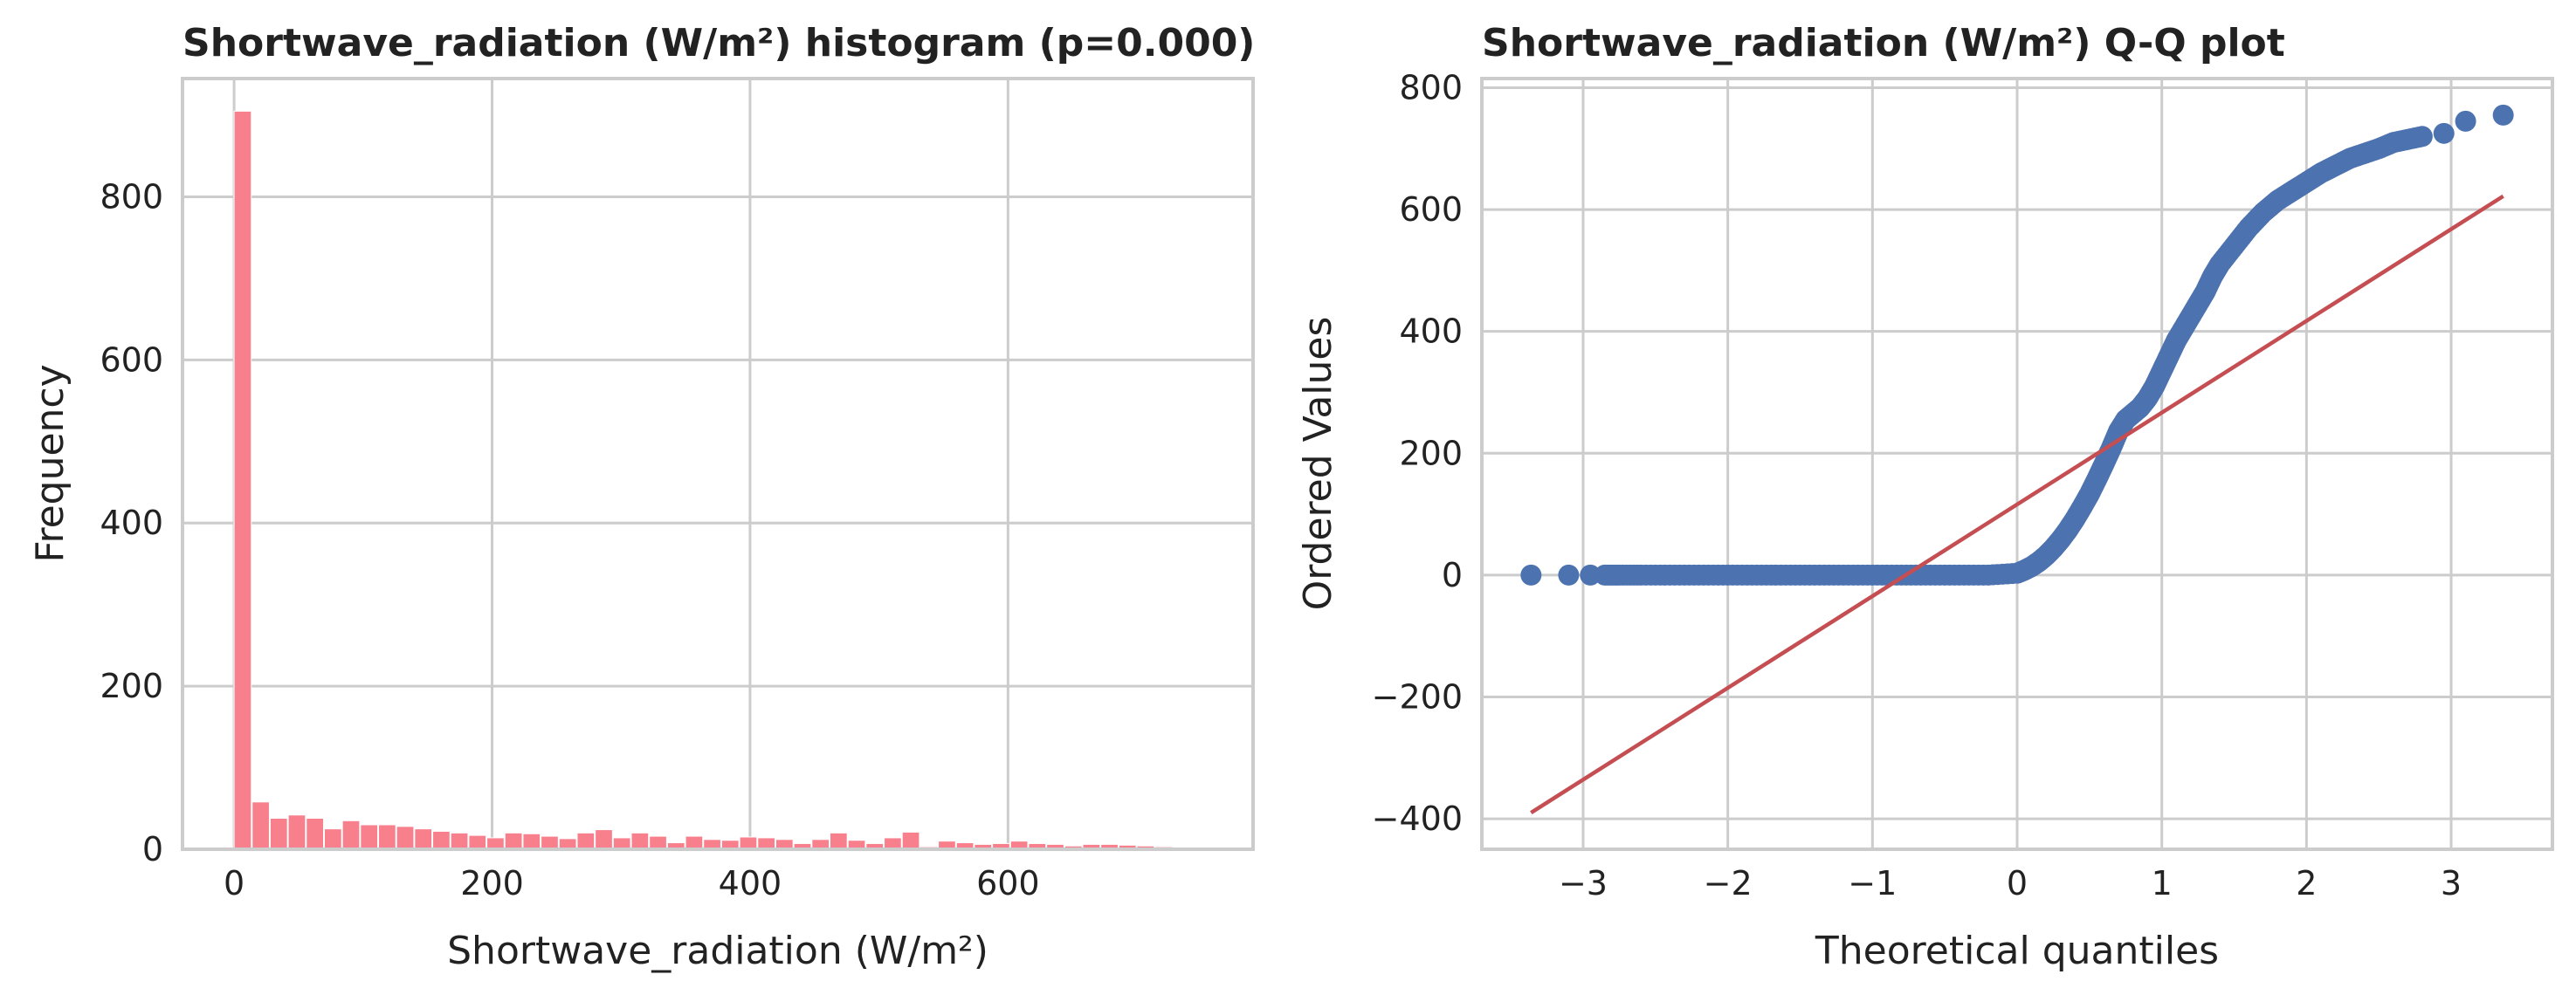 Image resolution: width=2576 pixels, height=1002 pixels. Describe the element at coordinates (1431, 87) in the screenshot. I see `qq-y-tick-label: 800` at that location.